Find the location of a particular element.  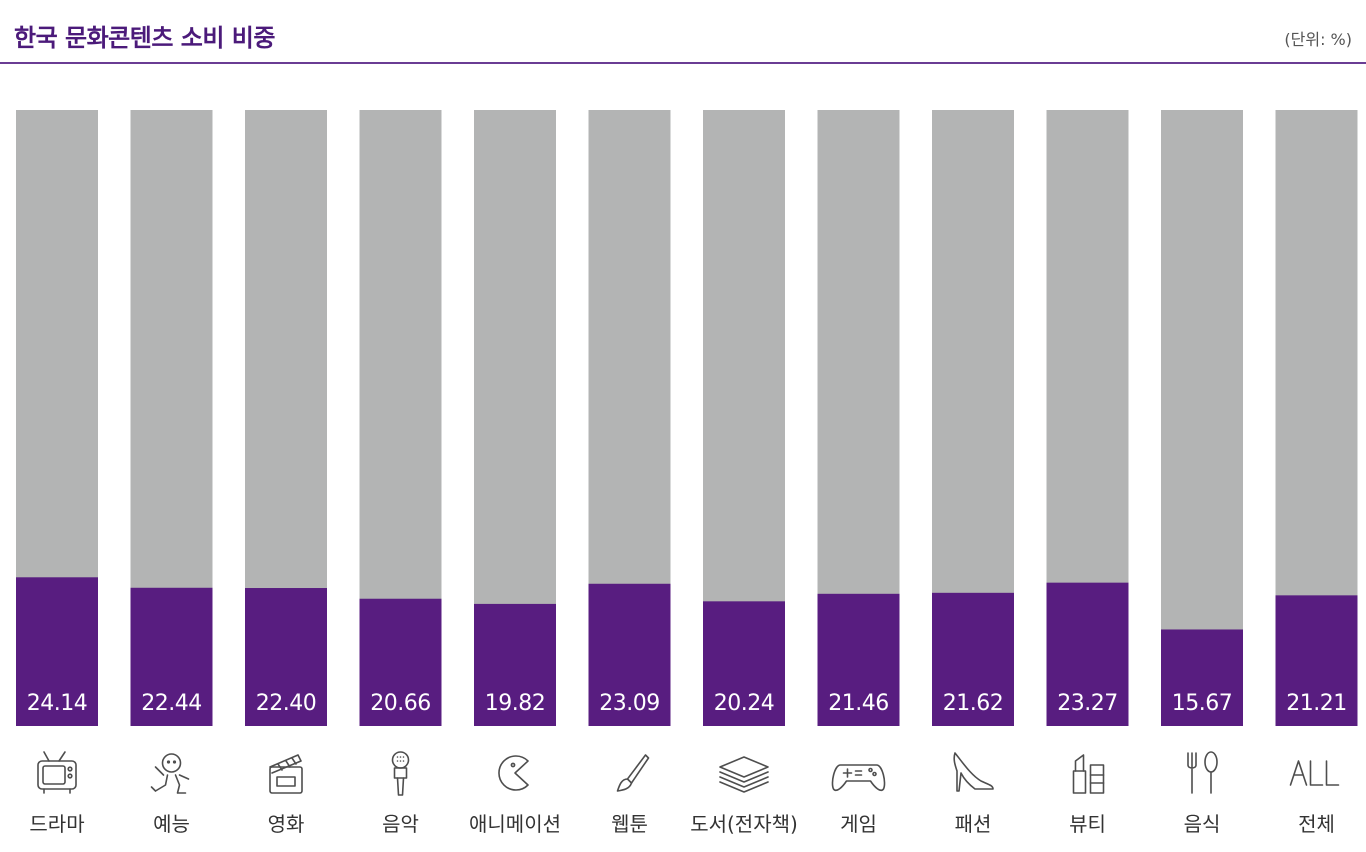

paintbrush-icon is located at coordinates (633, 773).